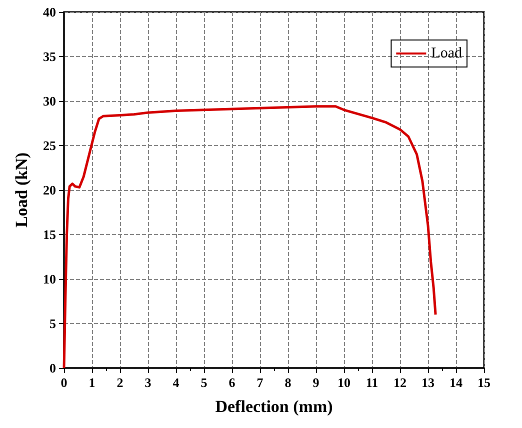  Describe the element at coordinates (274, 406) in the screenshot. I see `x-axis-title: Deflection (mm)` at that location.